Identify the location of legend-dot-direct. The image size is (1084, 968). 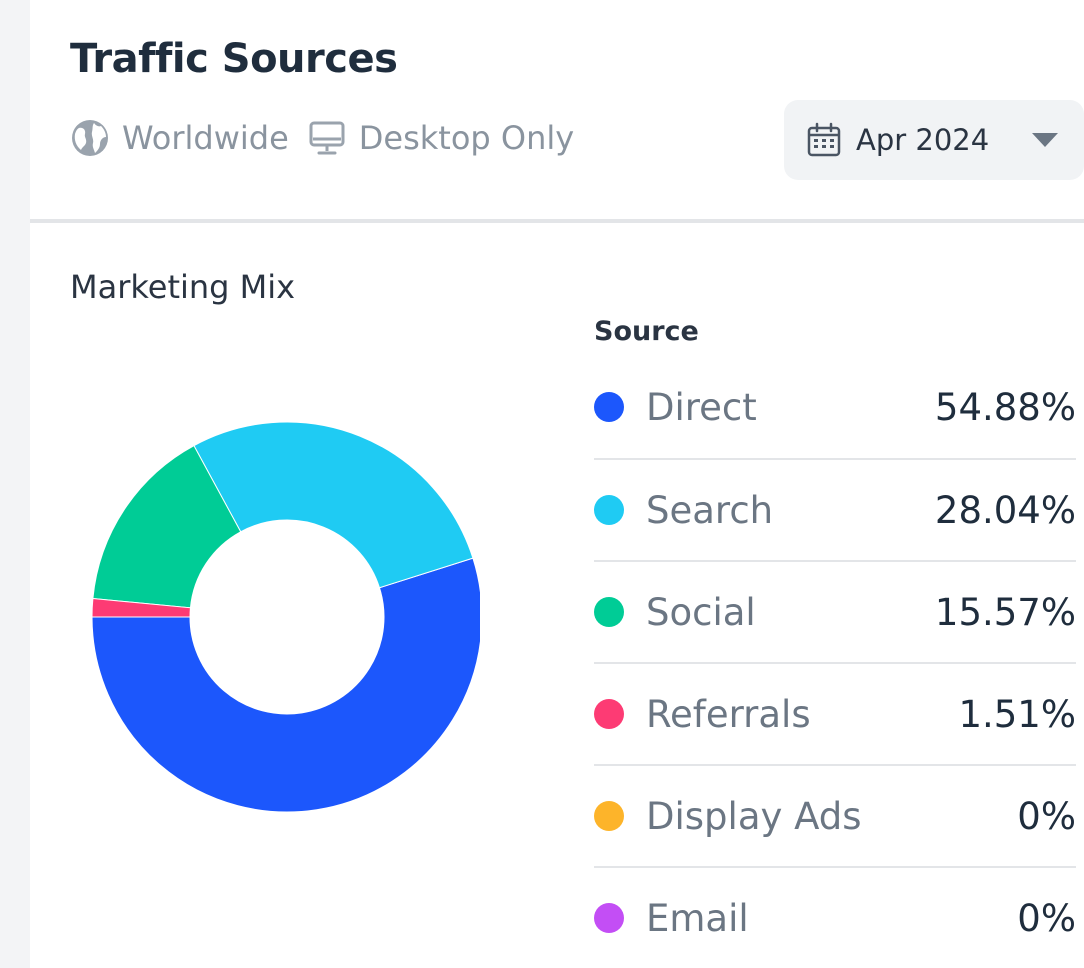
(609, 407).